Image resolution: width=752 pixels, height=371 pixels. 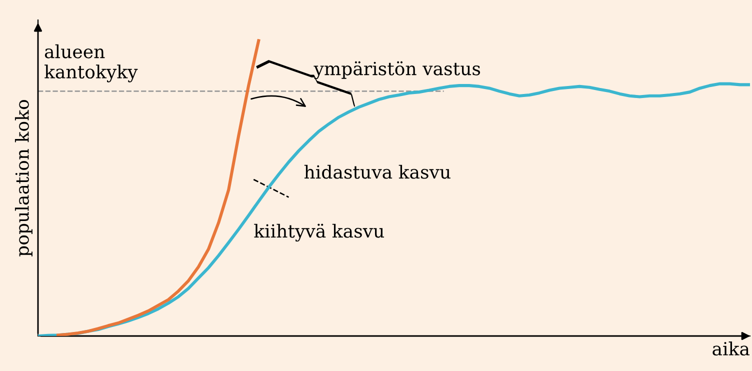 What do you see at coordinates (23, 178) in the screenshot?
I see `y-axis-title: populaation koko` at bounding box center [23, 178].